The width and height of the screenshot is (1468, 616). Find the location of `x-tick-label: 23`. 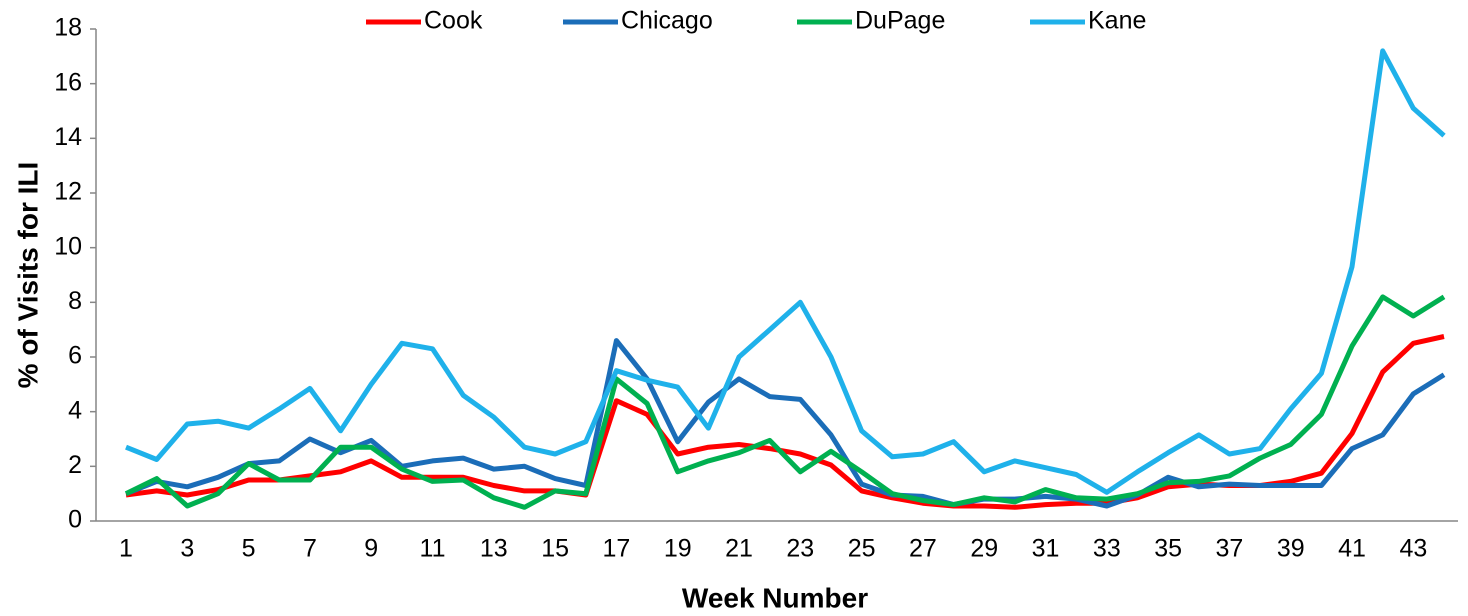

x-tick-label: 23 is located at coordinates (800, 549).